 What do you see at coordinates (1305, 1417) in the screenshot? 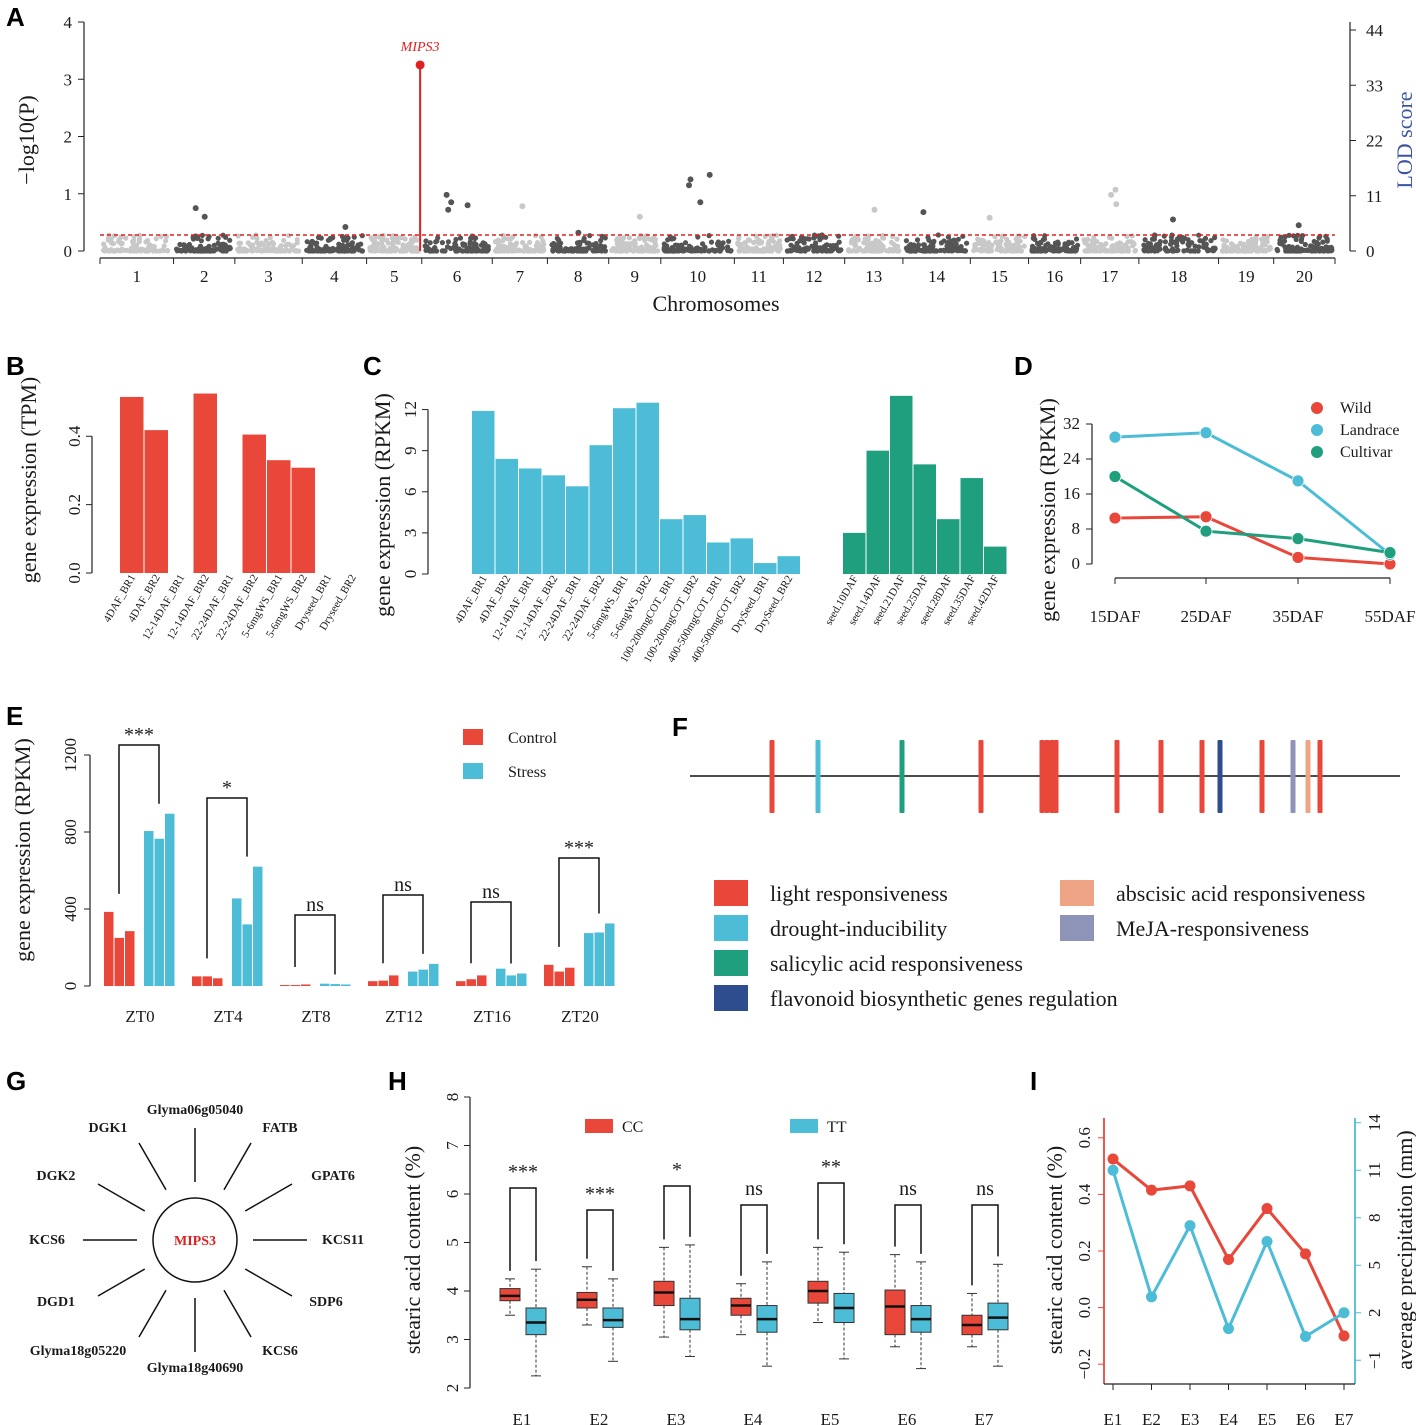
I see `x-tick-label: E6` at bounding box center [1305, 1417].